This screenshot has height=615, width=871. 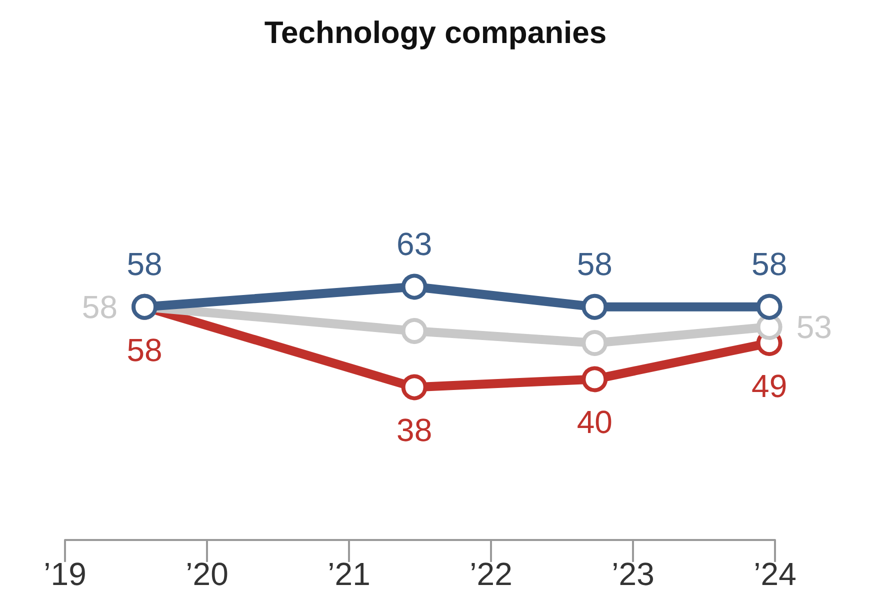 What do you see at coordinates (207, 574) in the screenshot?
I see `x-tick-label: ’20` at bounding box center [207, 574].